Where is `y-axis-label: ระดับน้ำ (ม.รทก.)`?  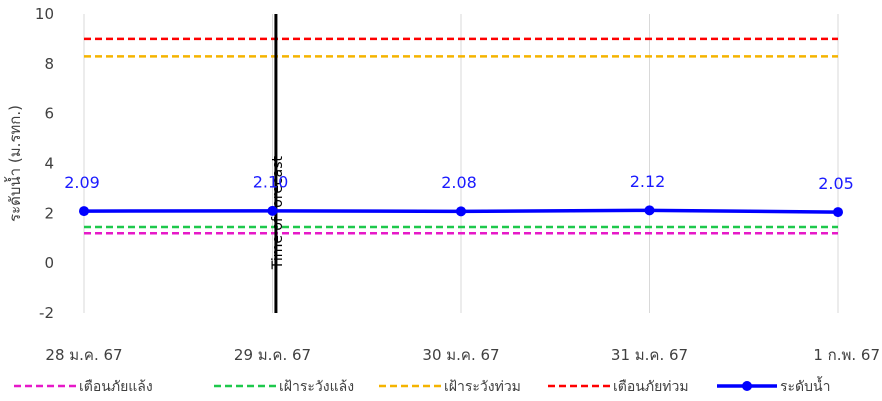
y-axis-label: ระดับน้ำ (ม.รทก.) is located at coordinates (14, 163).